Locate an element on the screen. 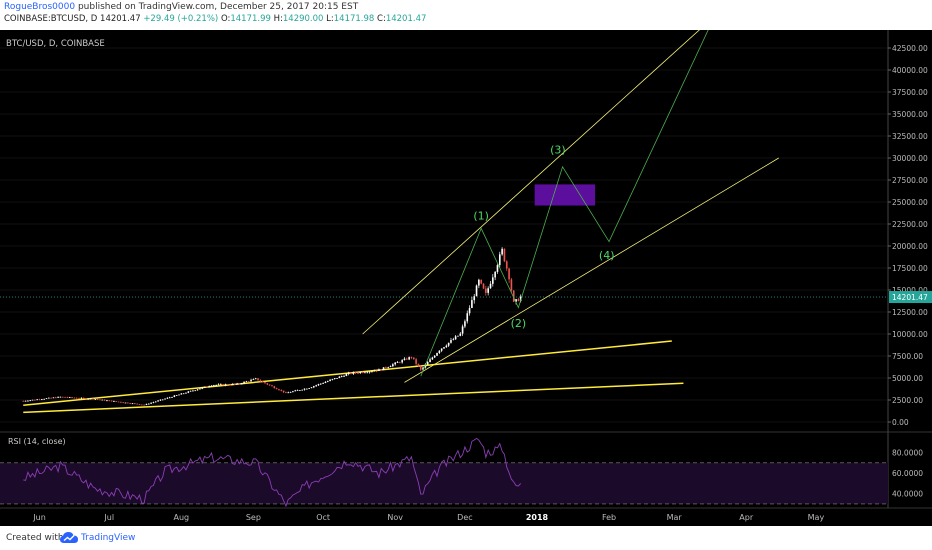 This screenshot has width=932, height=550. y-tick-label: 40000.00 is located at coordinates (910, 70).